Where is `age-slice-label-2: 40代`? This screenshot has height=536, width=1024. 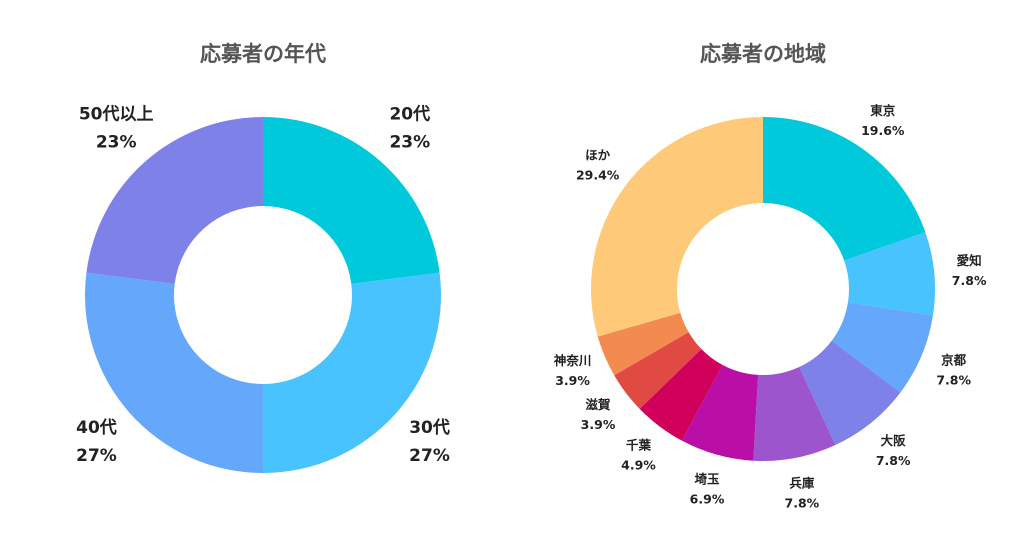
age-slice-label-2: 40代 is located at coordinates (96, 427).